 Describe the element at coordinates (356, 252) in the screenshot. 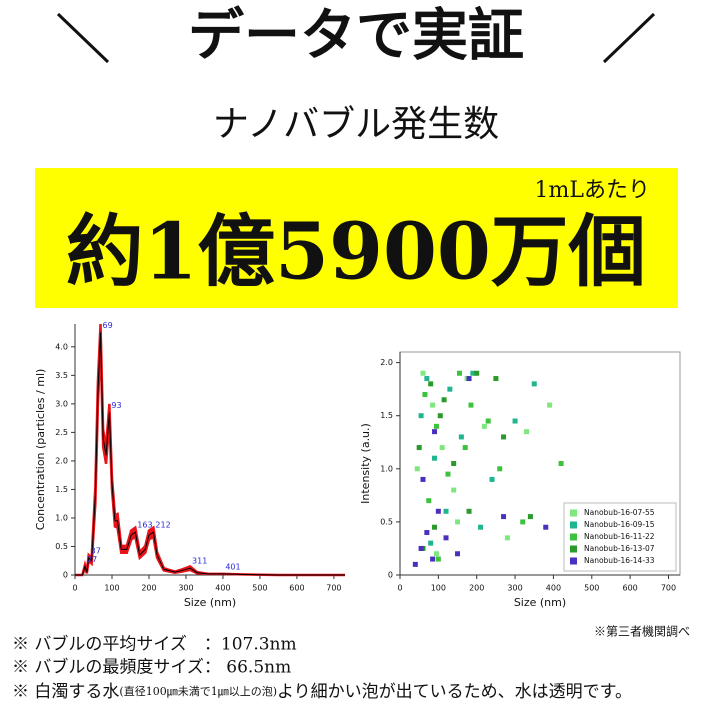

I see `banner-headline: 約1億5900万個` at that location.